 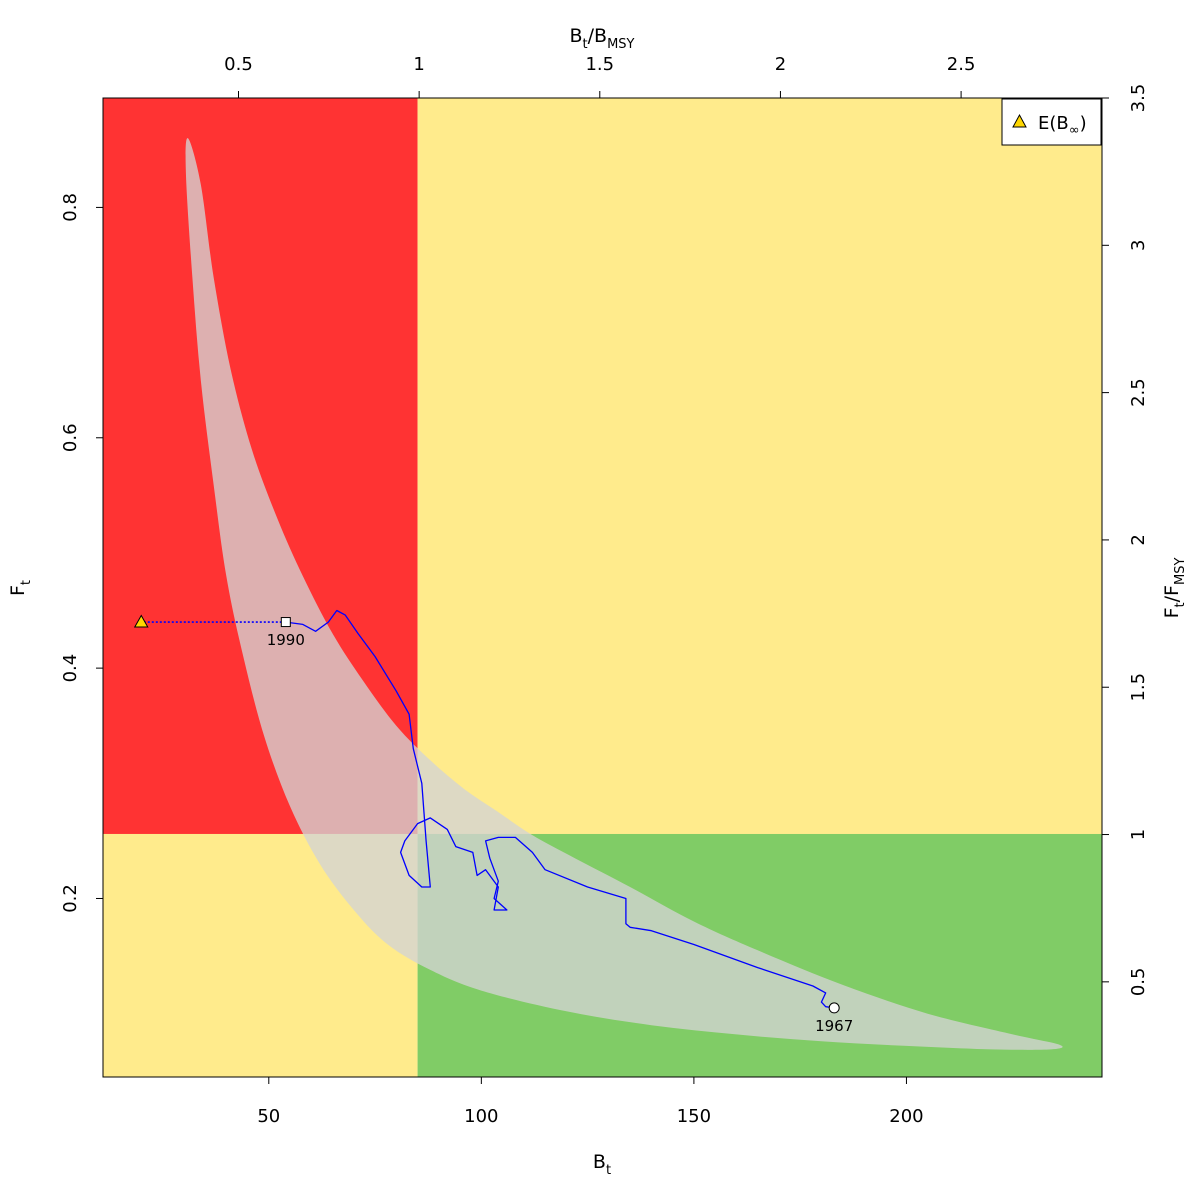 I want to click on top-axis-title: Bt/BMSY, so click(x=601, y=38).